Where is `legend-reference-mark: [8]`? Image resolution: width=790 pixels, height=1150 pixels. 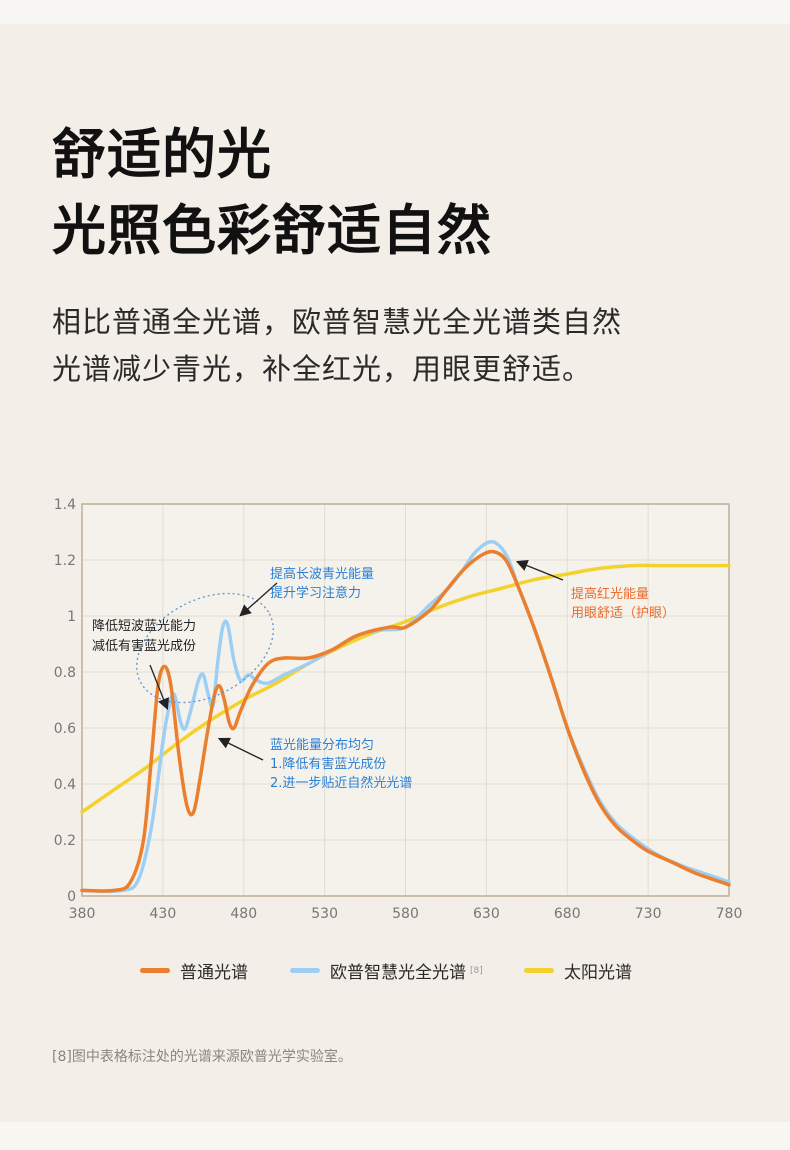 legend-reference-mark: [8] is located at coordinates (476, 970).